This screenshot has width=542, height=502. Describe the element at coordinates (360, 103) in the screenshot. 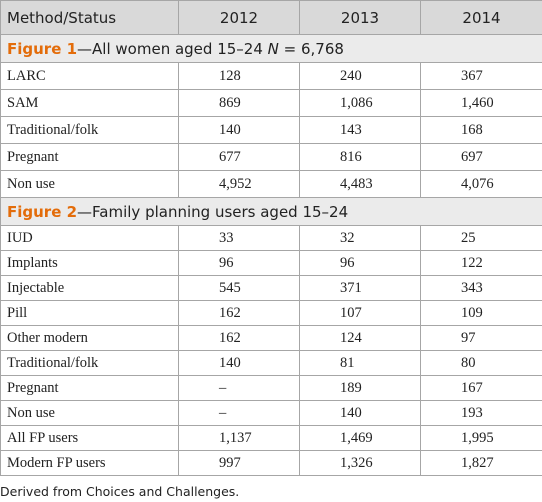

I see `value-cell: 1,086` at that location.